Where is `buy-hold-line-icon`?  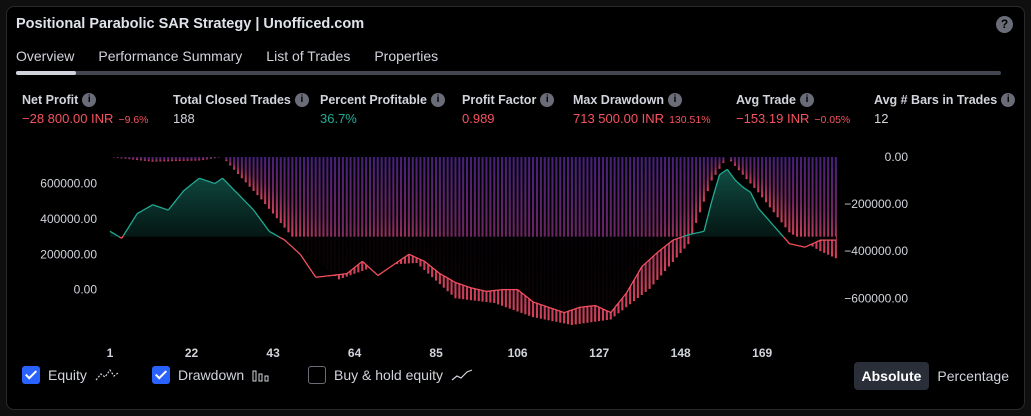
buy-hold-line-icon is located at coordinates (462, 375).